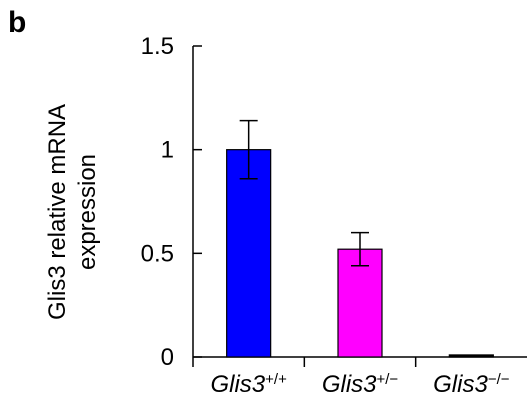 The width and height of the screenshot is (531, 404). I want to click on y-axis-title-line-1: Glis3 relative mRNA, so click(57, 212).